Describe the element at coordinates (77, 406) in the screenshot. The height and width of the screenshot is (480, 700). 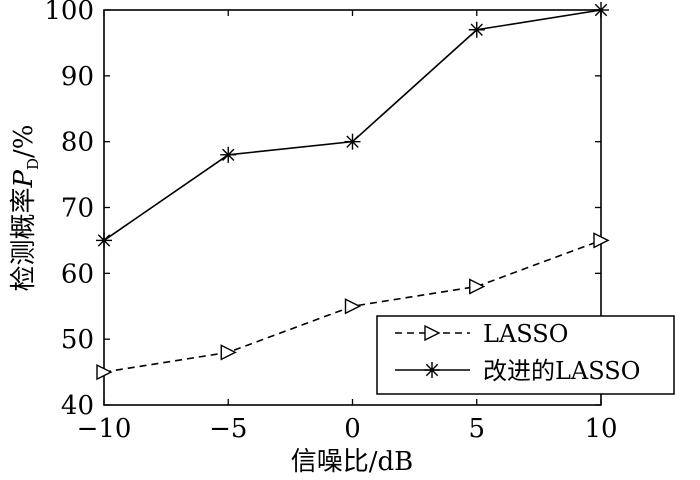
I see `y-tick-label: 40` at that location.